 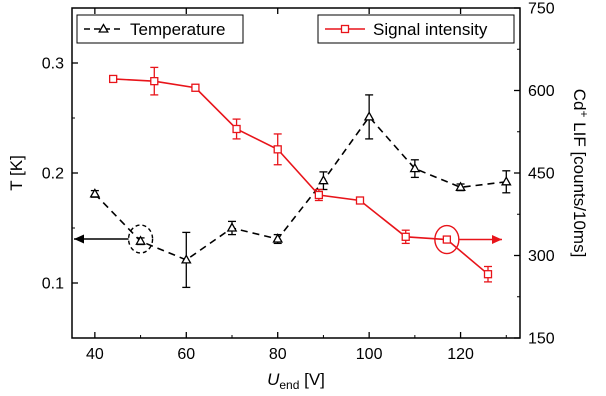 What do you see at coordinates (53, 174) in the screenshot?
I see `y-left-tick-label-0.2: 0.2` at bounding box center [53, 174].